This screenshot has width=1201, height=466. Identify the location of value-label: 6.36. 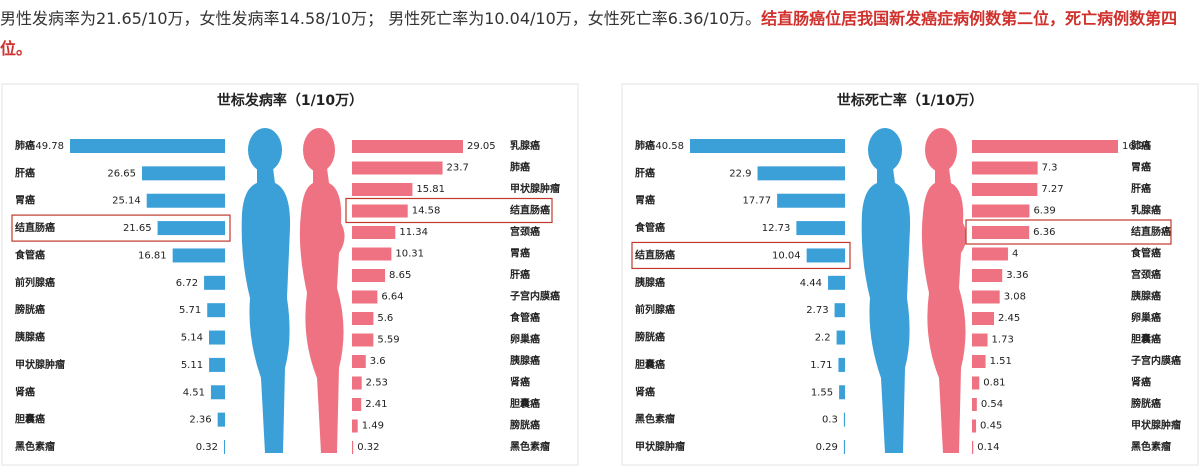
(1044, 232).